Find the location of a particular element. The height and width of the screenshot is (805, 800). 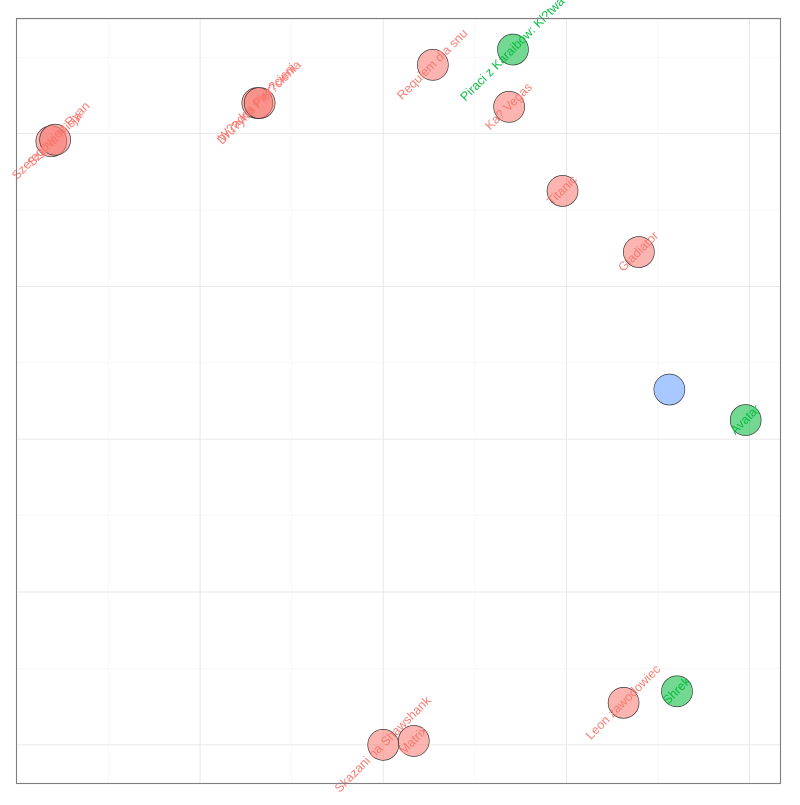

data-label: Ka? Vegas is located at coordinates (508, 106).